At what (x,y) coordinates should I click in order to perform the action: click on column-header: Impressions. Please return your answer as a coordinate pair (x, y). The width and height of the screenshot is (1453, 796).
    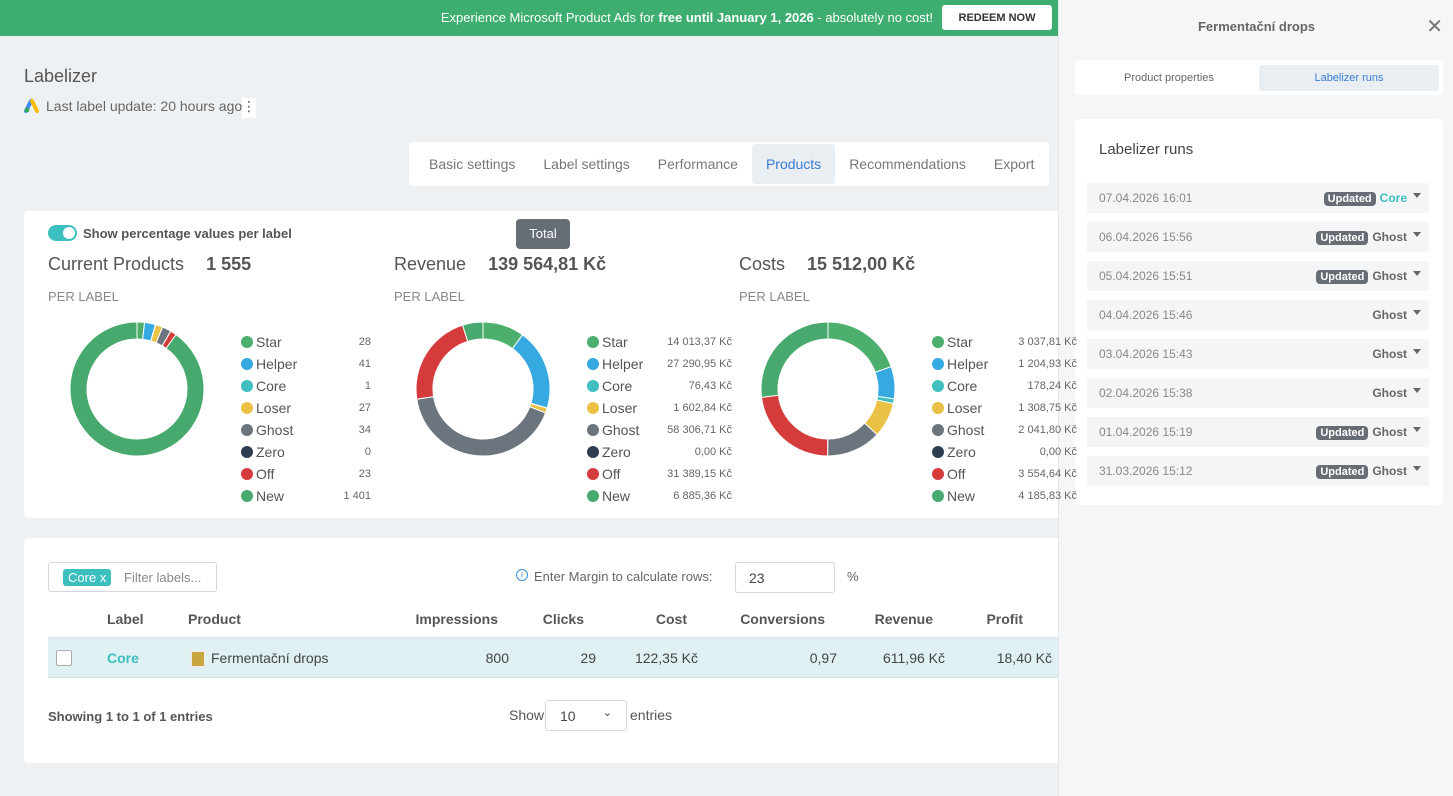
    Looking at the image, I should click on (456, 619).